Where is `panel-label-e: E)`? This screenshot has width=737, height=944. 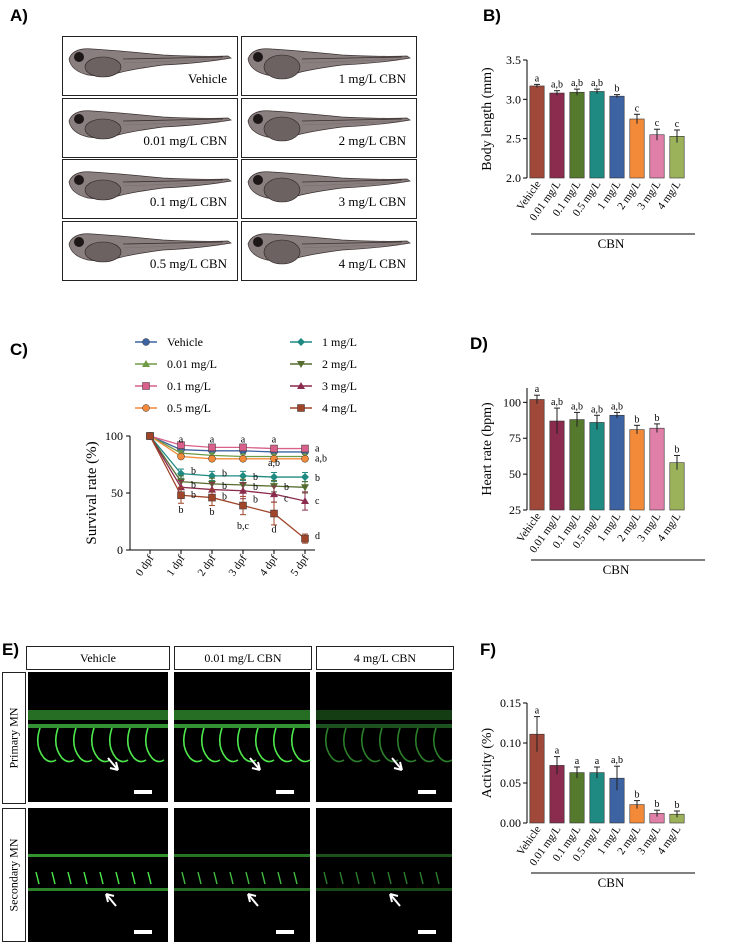
panel-label-e: E) is located at coordinates (10, 649).